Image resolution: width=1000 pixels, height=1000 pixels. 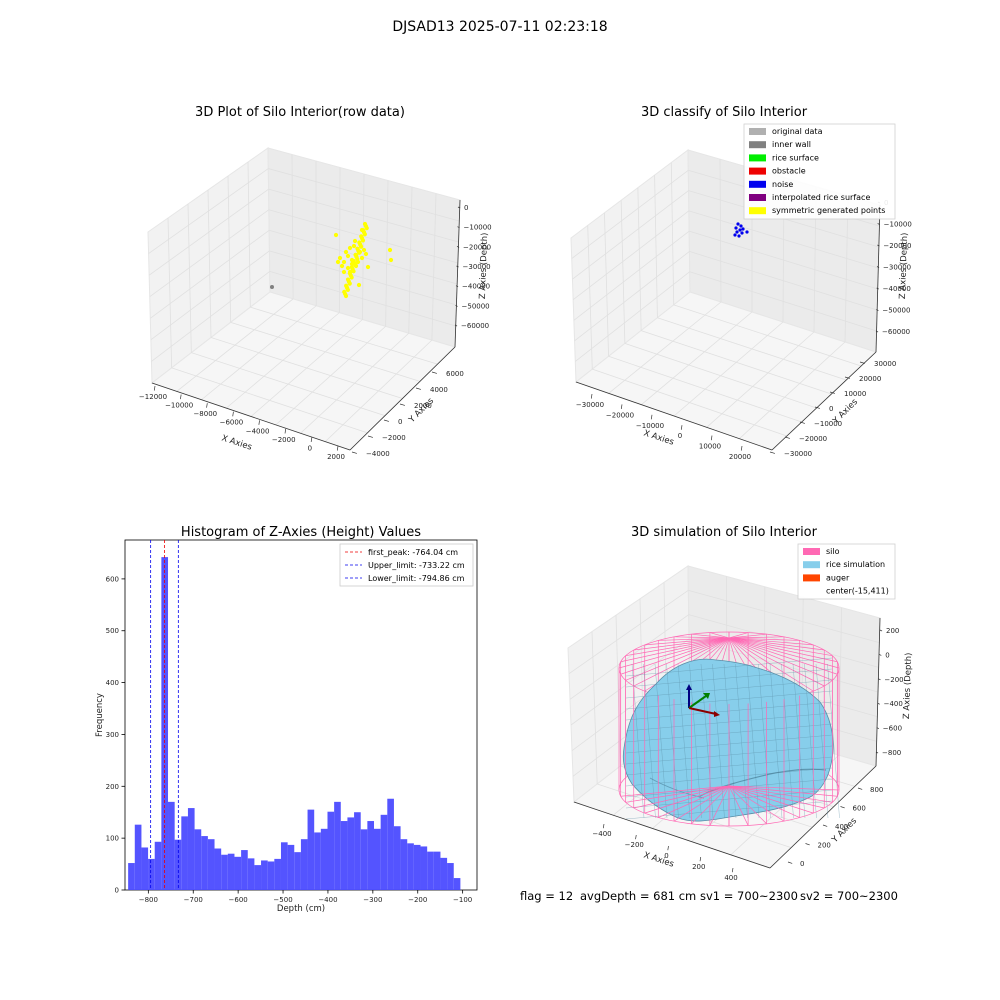 What do you see at coordinates (634, 845) in the screenshot?
I see `simulation-x-tick: −200` at bounding box center [634, 845].